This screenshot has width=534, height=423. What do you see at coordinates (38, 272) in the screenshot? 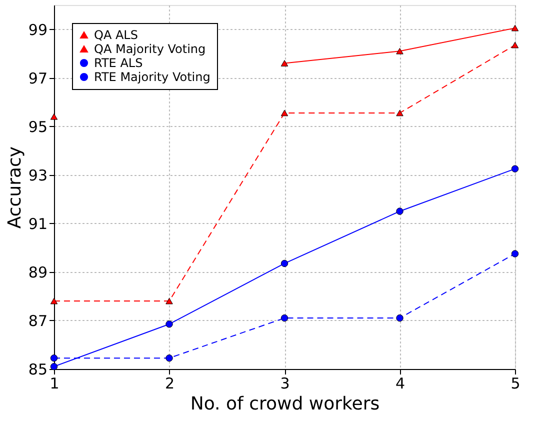
I see `y-tick-label: 89` at bounding box center [38, 272].